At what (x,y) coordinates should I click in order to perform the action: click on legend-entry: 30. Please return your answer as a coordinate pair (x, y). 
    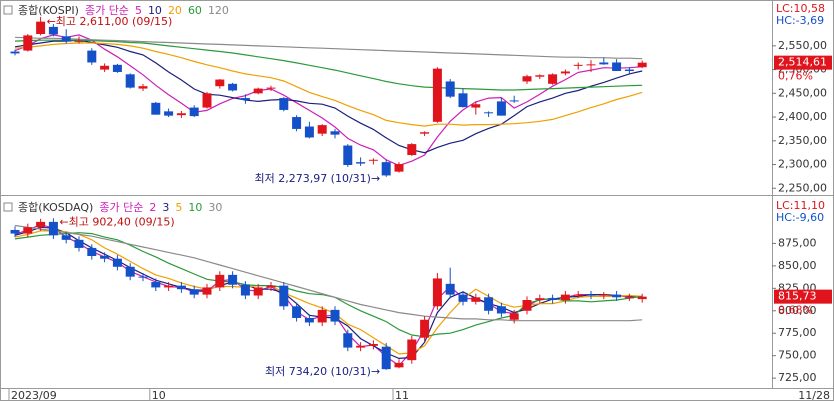
    Looking at the image, I should click on (215, 207).